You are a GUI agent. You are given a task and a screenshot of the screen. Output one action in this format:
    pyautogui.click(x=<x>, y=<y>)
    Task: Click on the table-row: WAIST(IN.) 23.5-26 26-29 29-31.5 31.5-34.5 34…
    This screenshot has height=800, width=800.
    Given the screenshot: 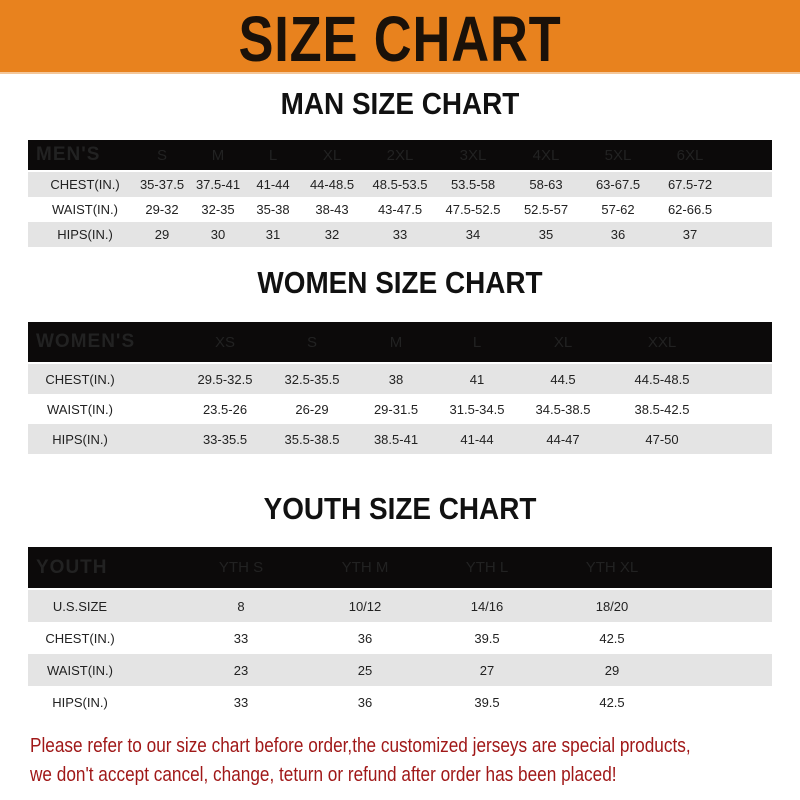 What is the action you would take?
    pyautogui.click(x=400, y=409)
    